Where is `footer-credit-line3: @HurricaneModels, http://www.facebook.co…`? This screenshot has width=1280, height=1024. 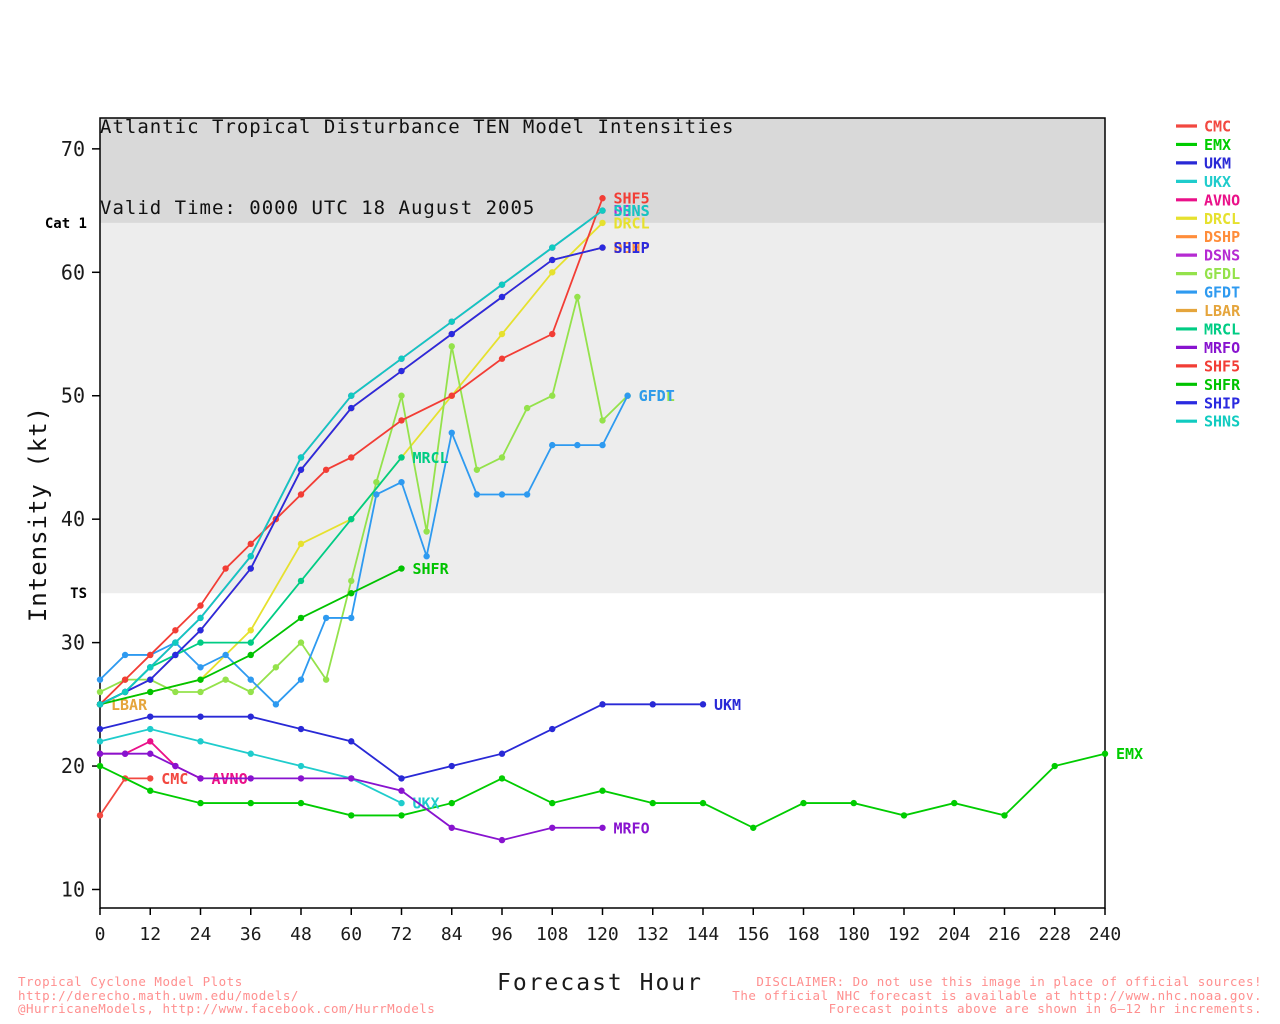 footer-credit-line3: @HurricaneModels, http://www.facebook.co… is located at coordinates (227, 1008).